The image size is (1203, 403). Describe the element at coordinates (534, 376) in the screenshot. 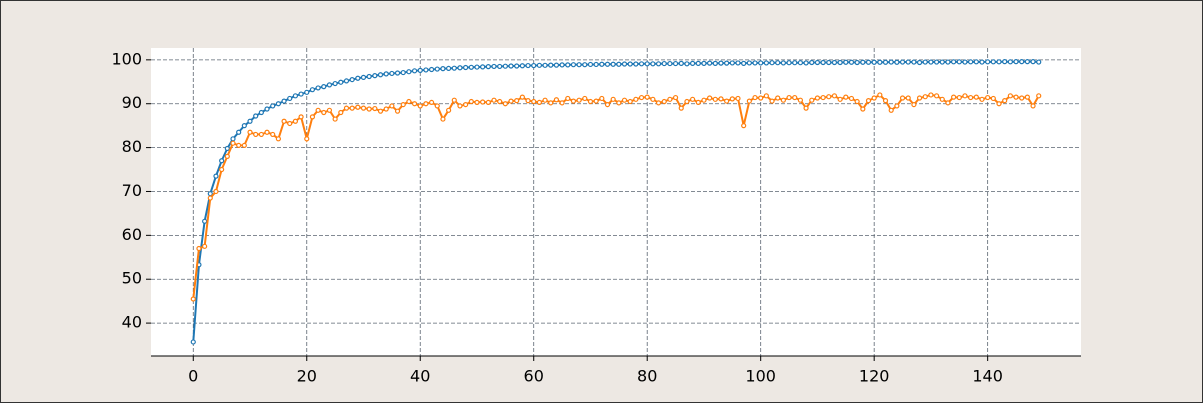

I see `x-tick-label: 60` at that location.